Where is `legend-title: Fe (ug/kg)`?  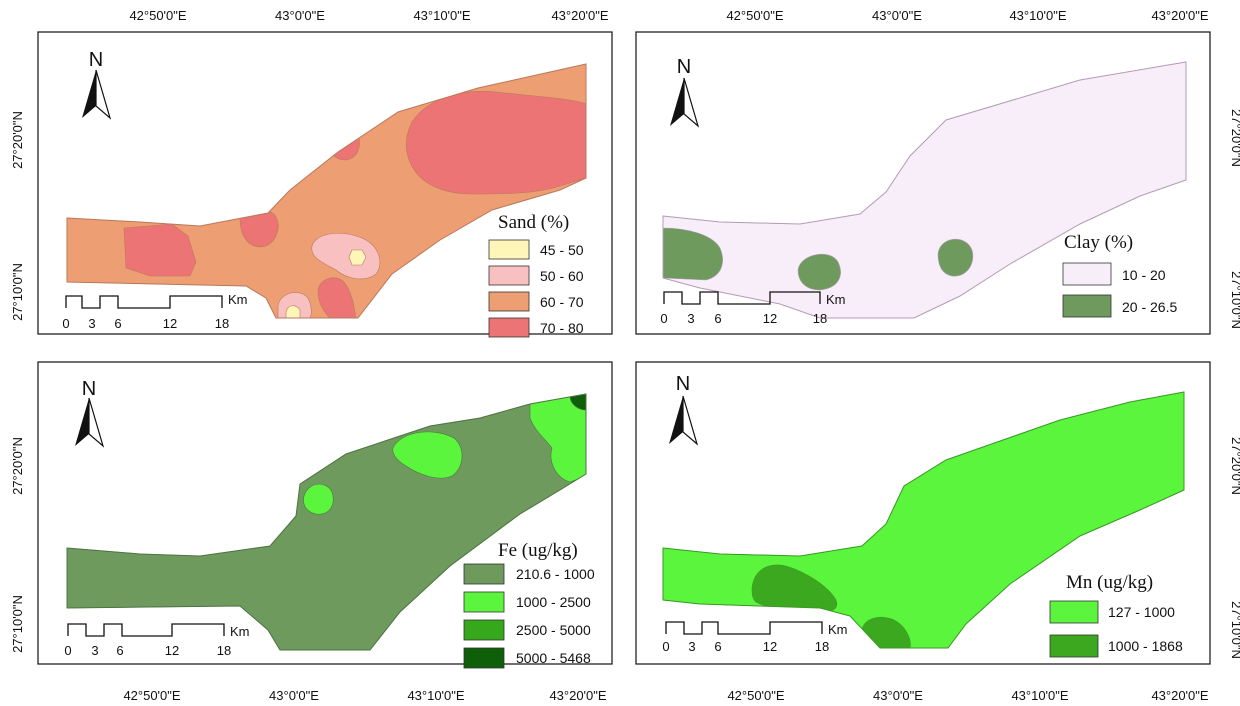 legend-title: Fe (ug/kg) is located at coordinates (538, 550).